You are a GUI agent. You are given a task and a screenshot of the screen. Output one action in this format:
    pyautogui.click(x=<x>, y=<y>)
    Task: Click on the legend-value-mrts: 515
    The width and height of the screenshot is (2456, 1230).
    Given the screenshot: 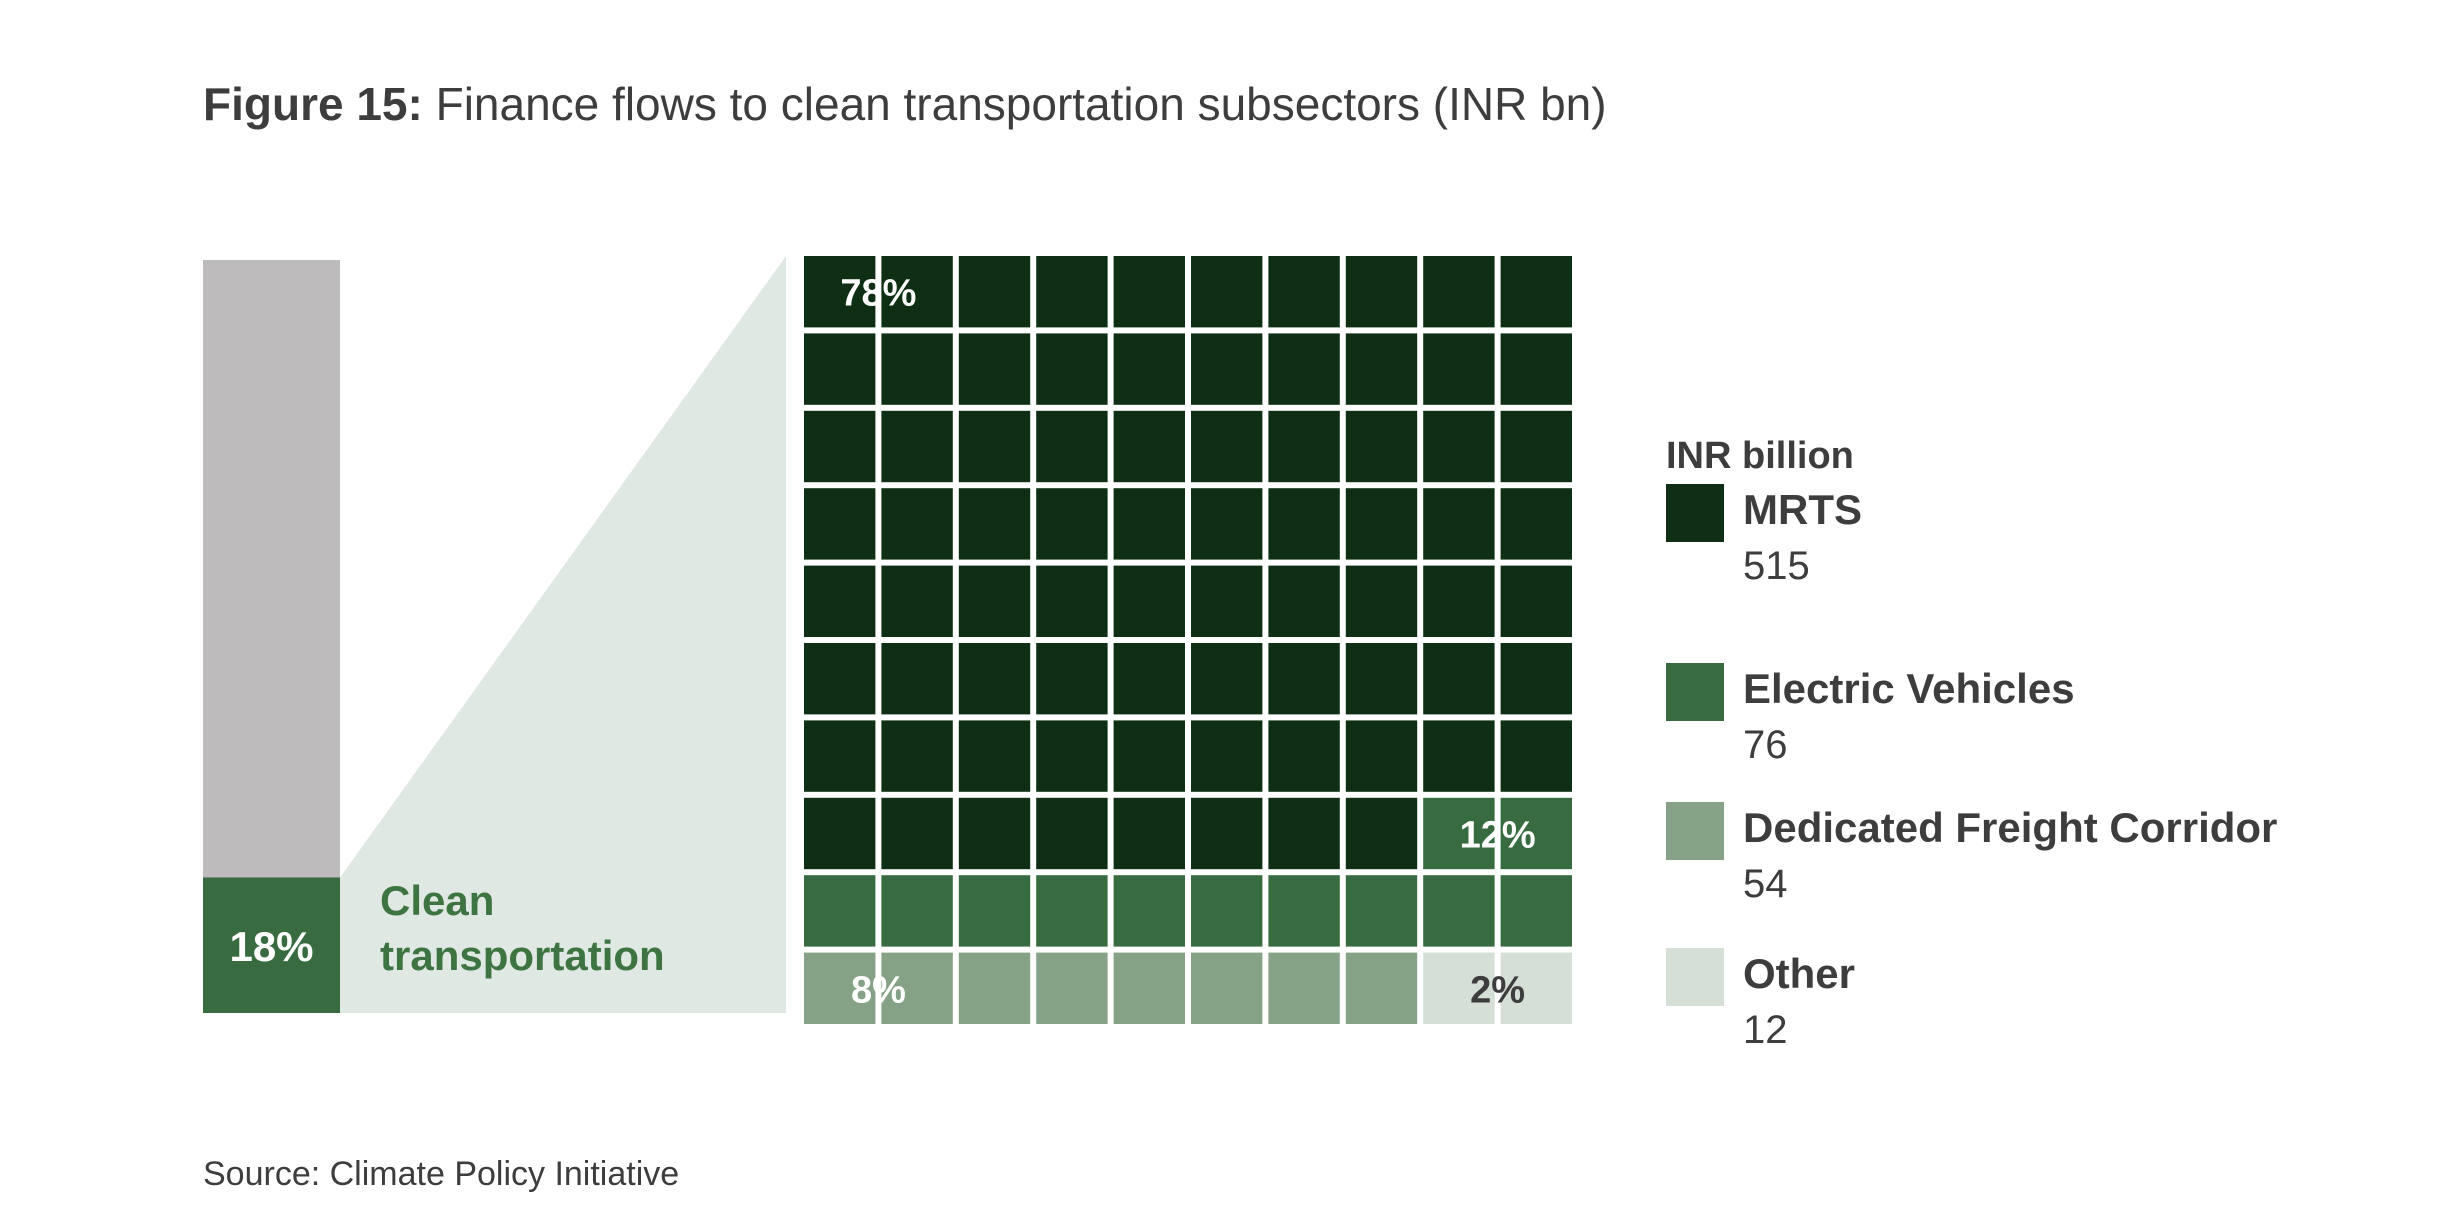 What is the action you would take?
    pyautogui.click(x=1776, y=566)
    